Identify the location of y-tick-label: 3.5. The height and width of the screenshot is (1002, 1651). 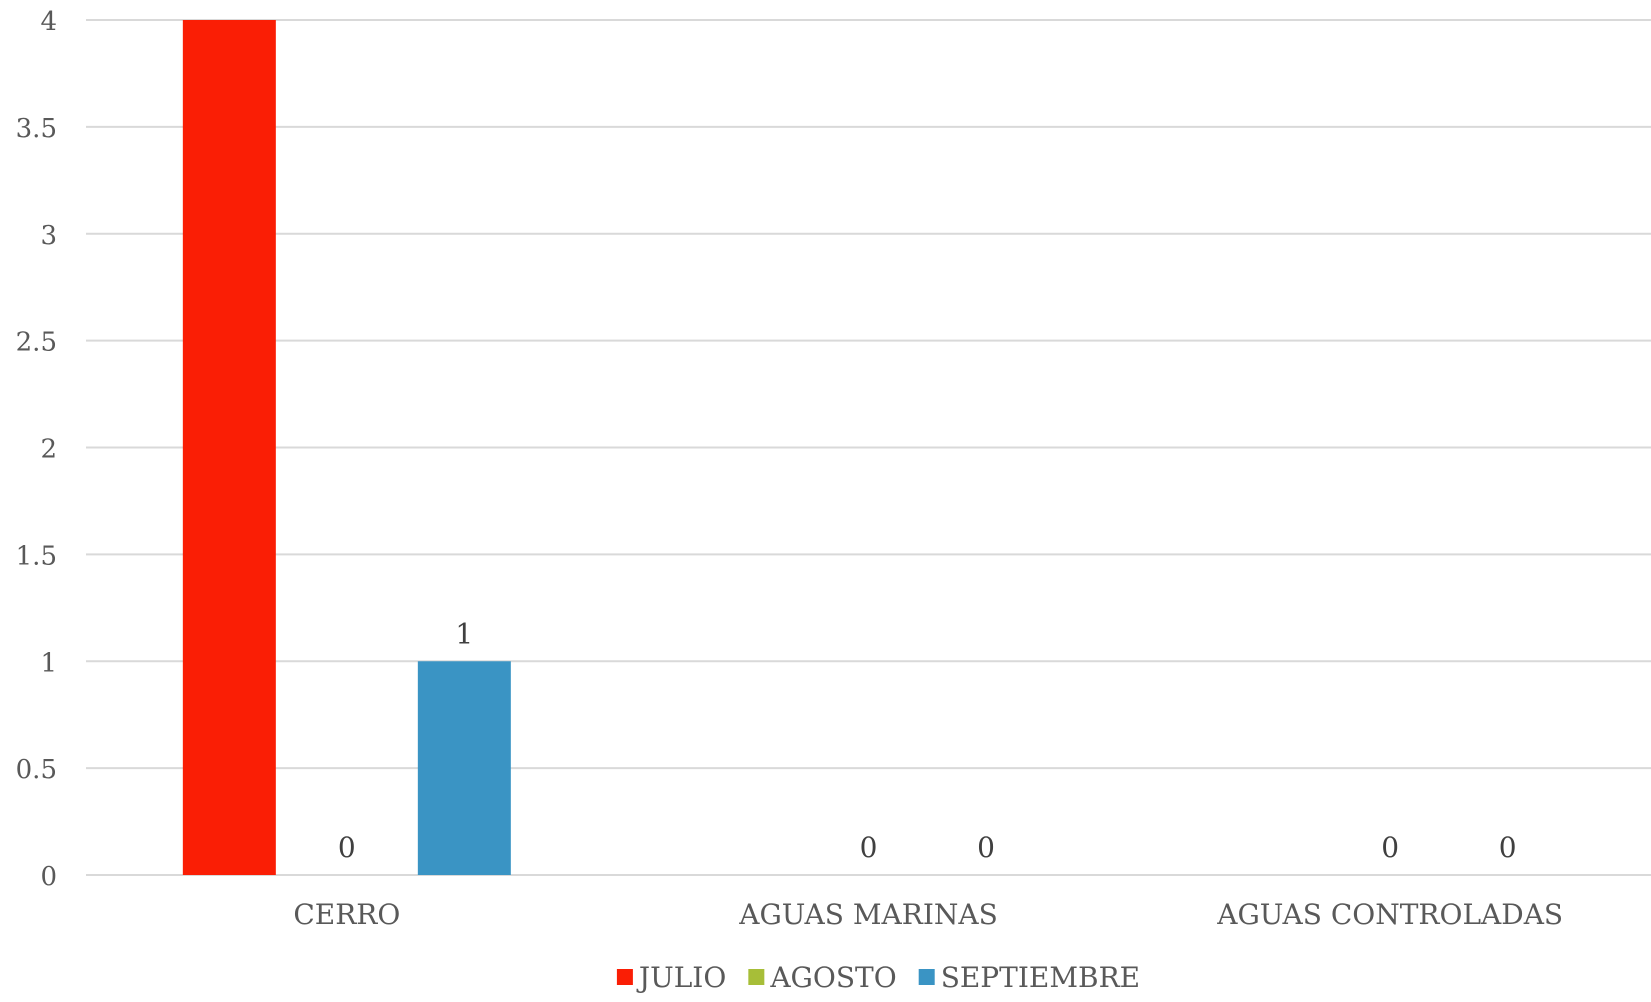
(36, 129).